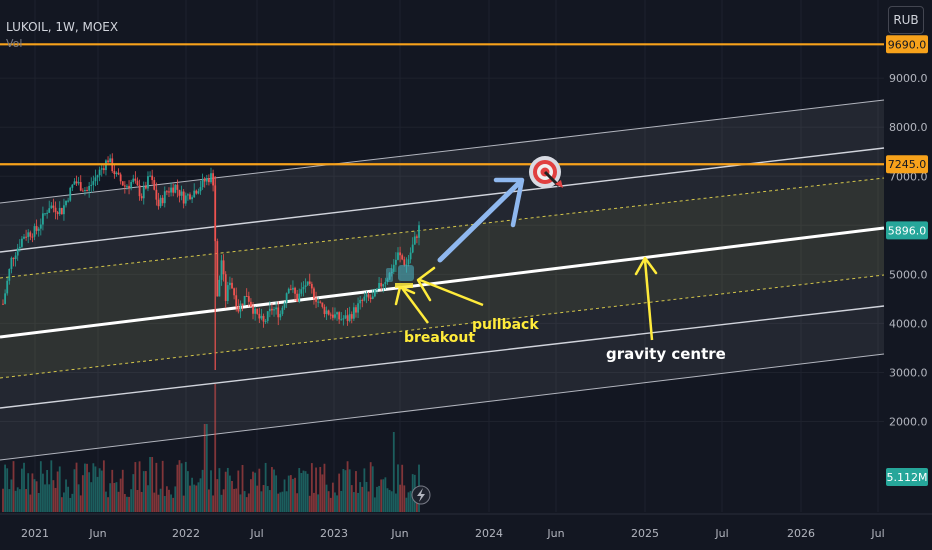 Image resolution: width=932 pixels, height=550 pixels. Describe the element at coordinates (906, 20) in the screenshot. I see `currency-button: RUB` at that location.